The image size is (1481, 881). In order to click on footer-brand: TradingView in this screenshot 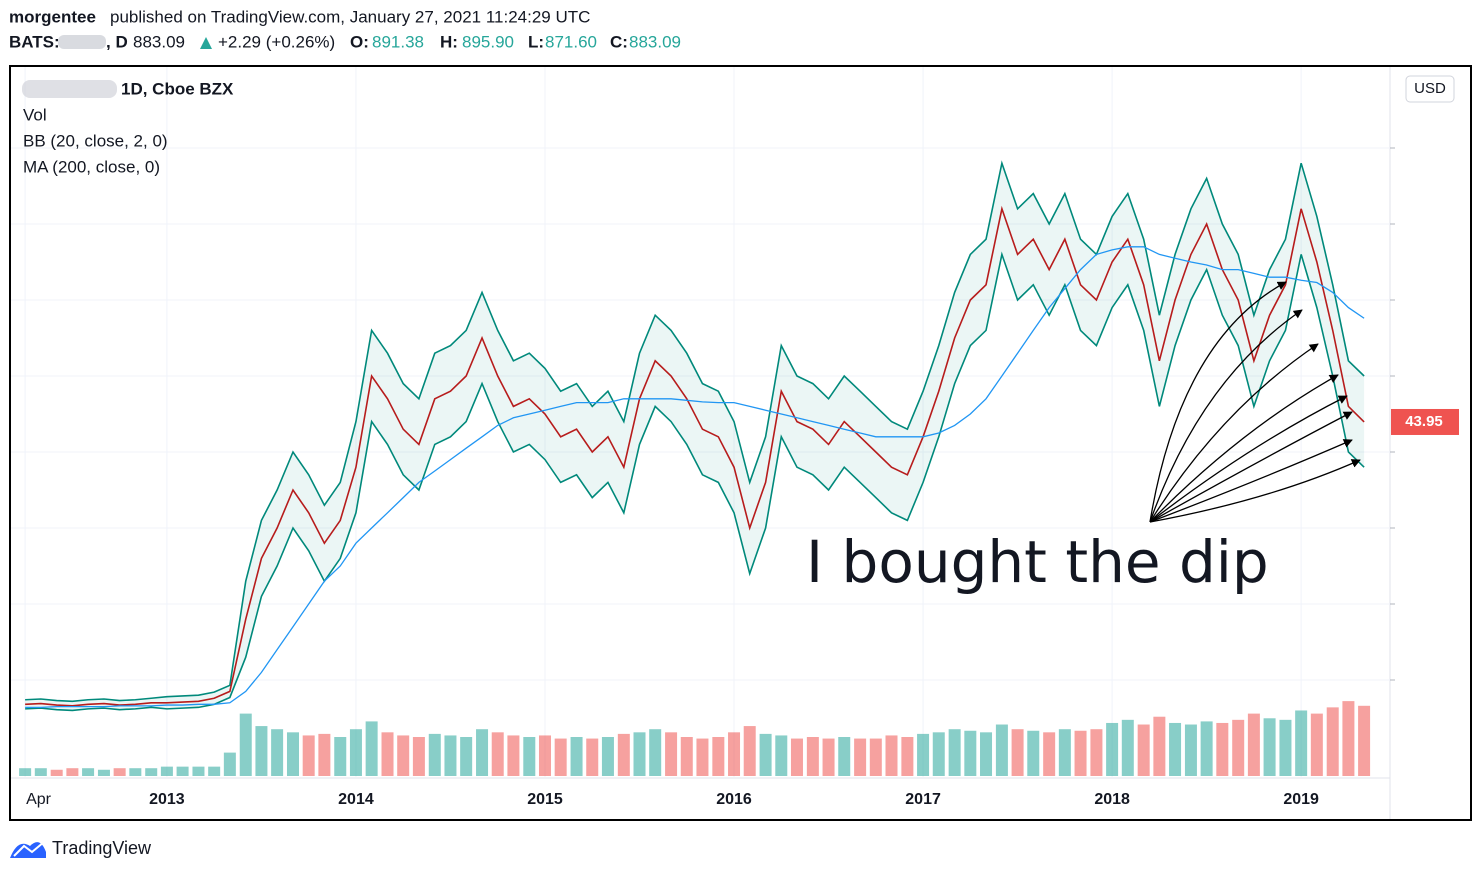, I will do `click(102, 848)`.